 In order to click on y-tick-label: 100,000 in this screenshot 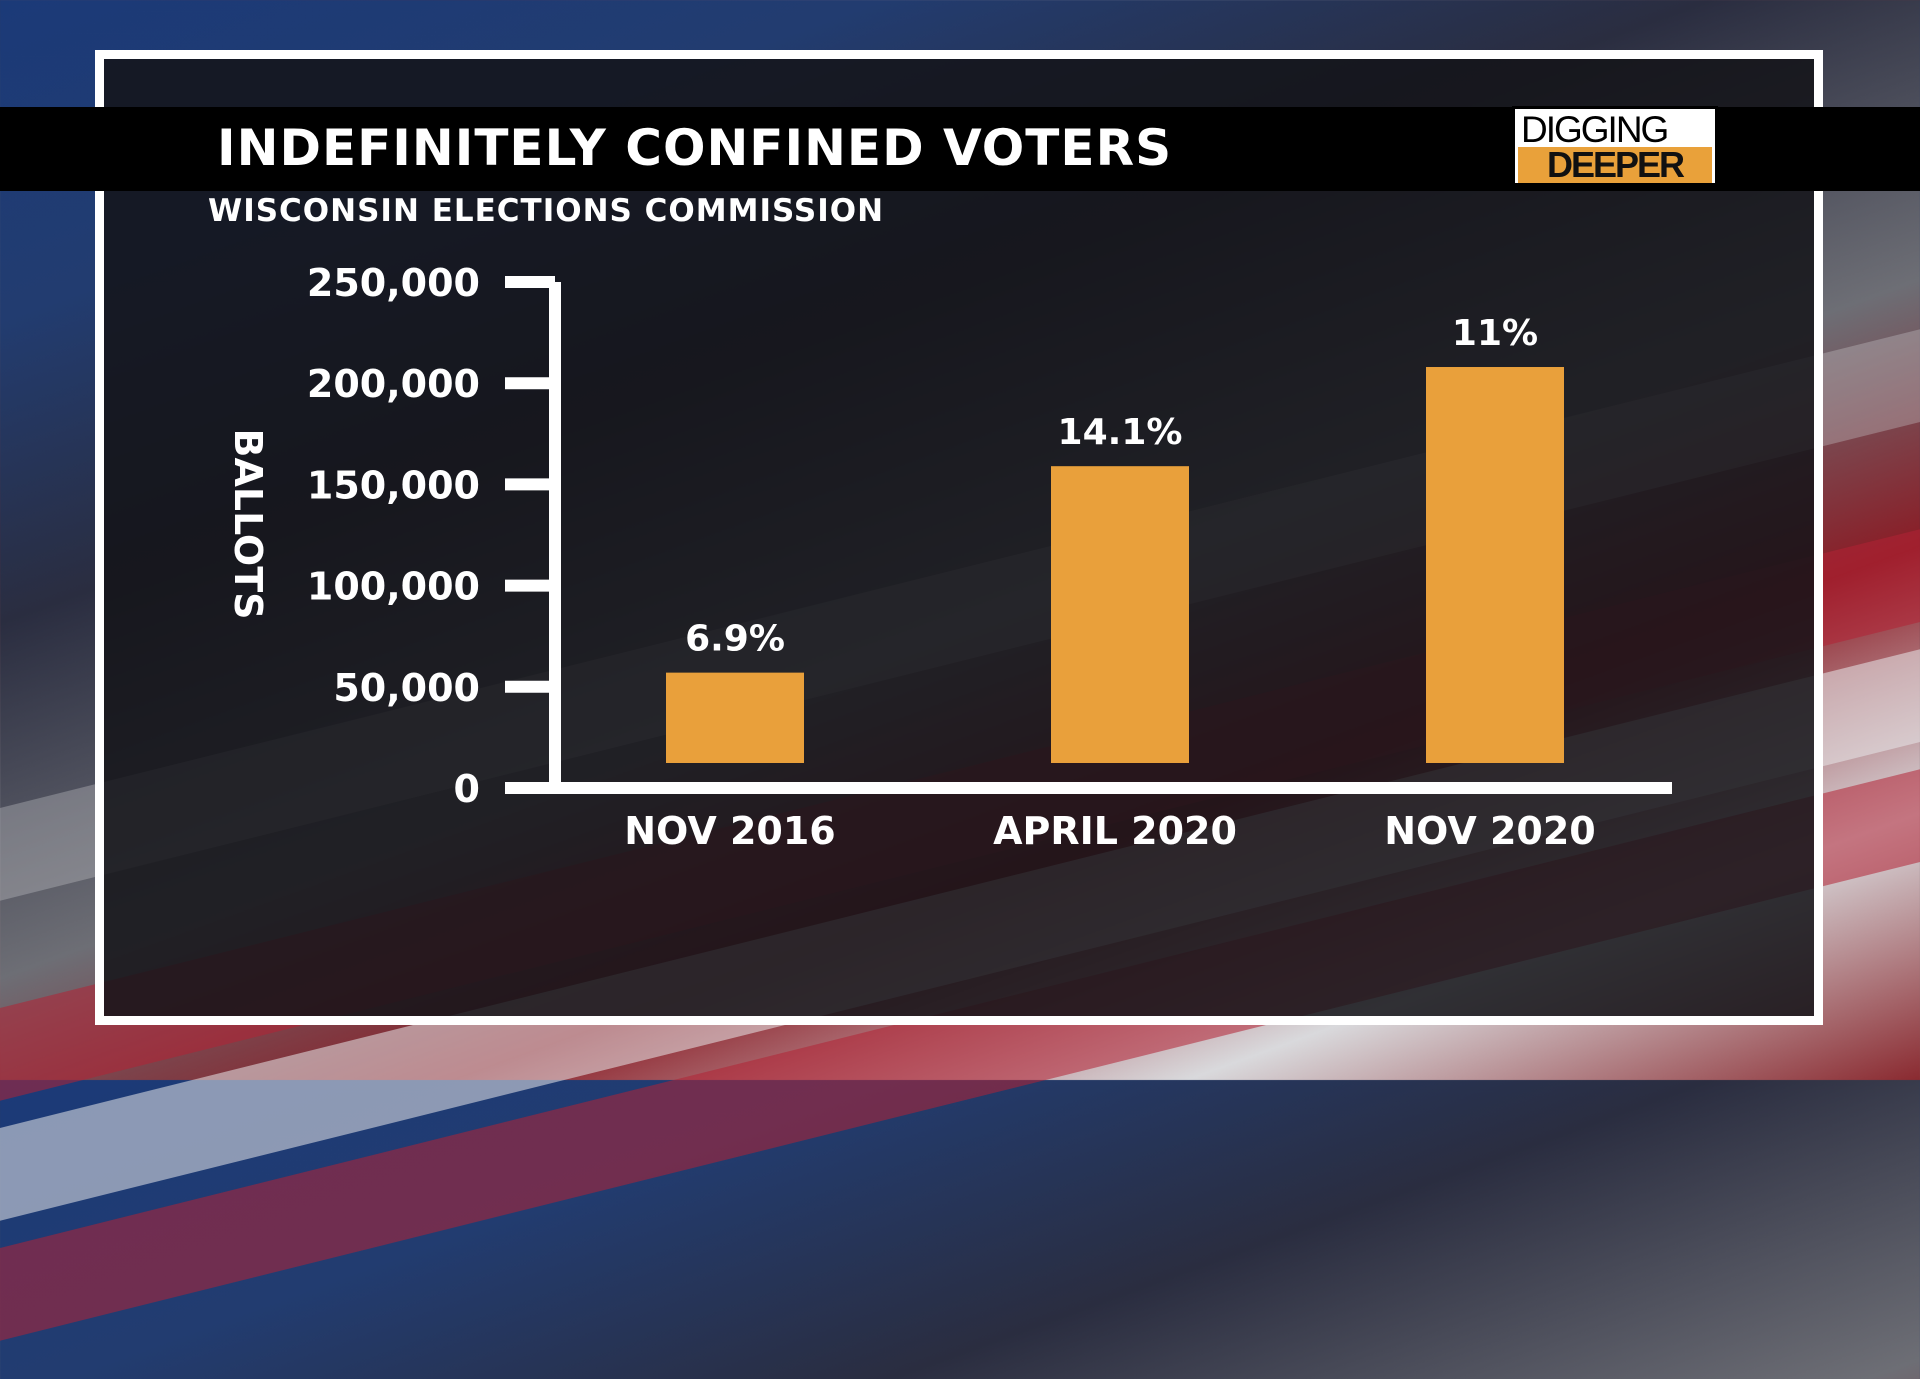, I will do `click(393, 587)`.